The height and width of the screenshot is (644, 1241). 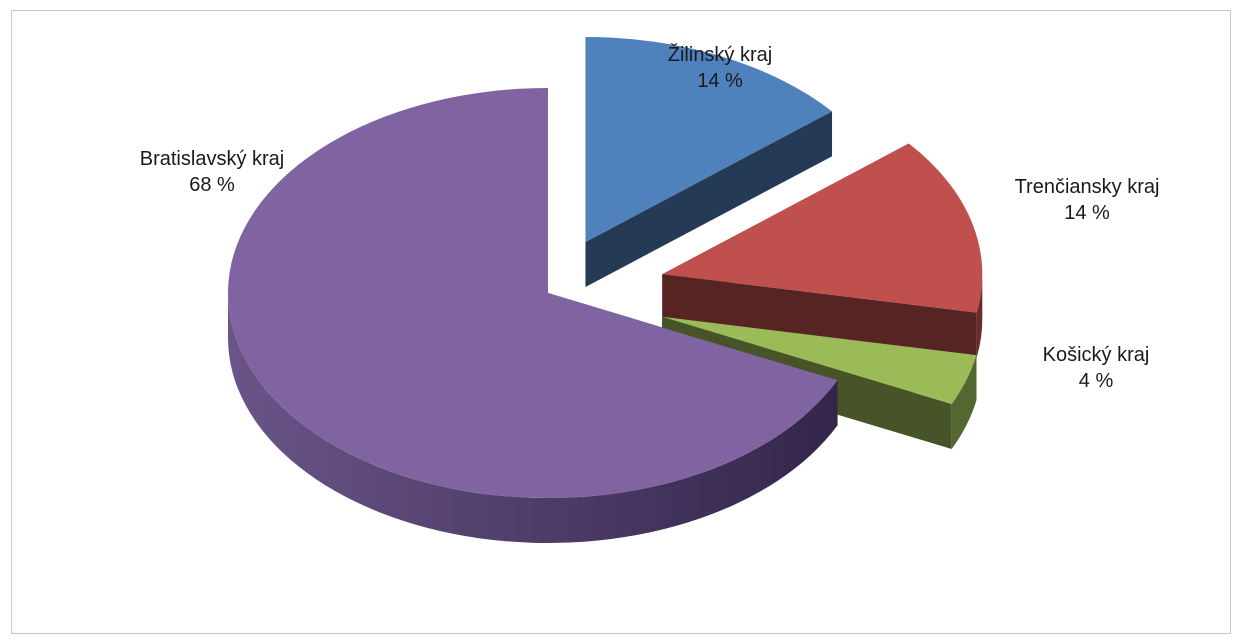 I want to click on slice-name-label: Bratislavský kraj, so click(x=212, y=159).